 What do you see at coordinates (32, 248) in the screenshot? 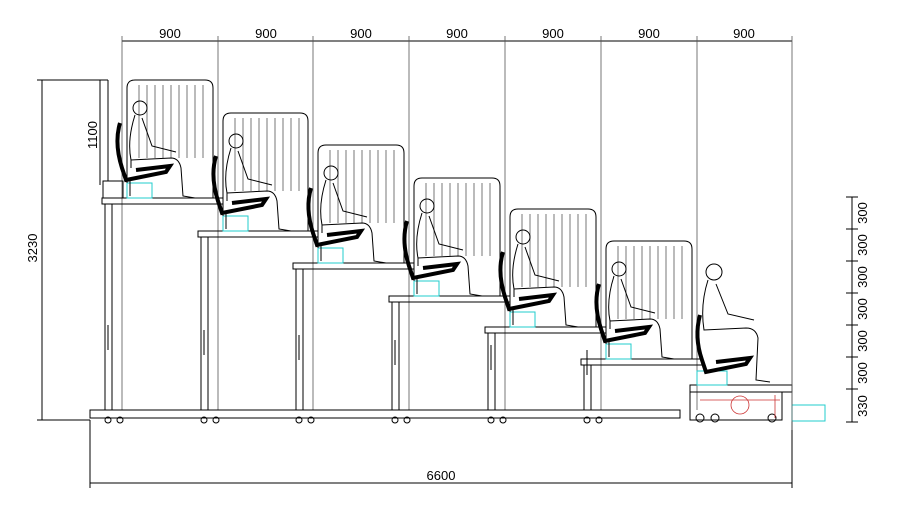
I see `overall-height-label: 3230` at bounding box center [32, 248].